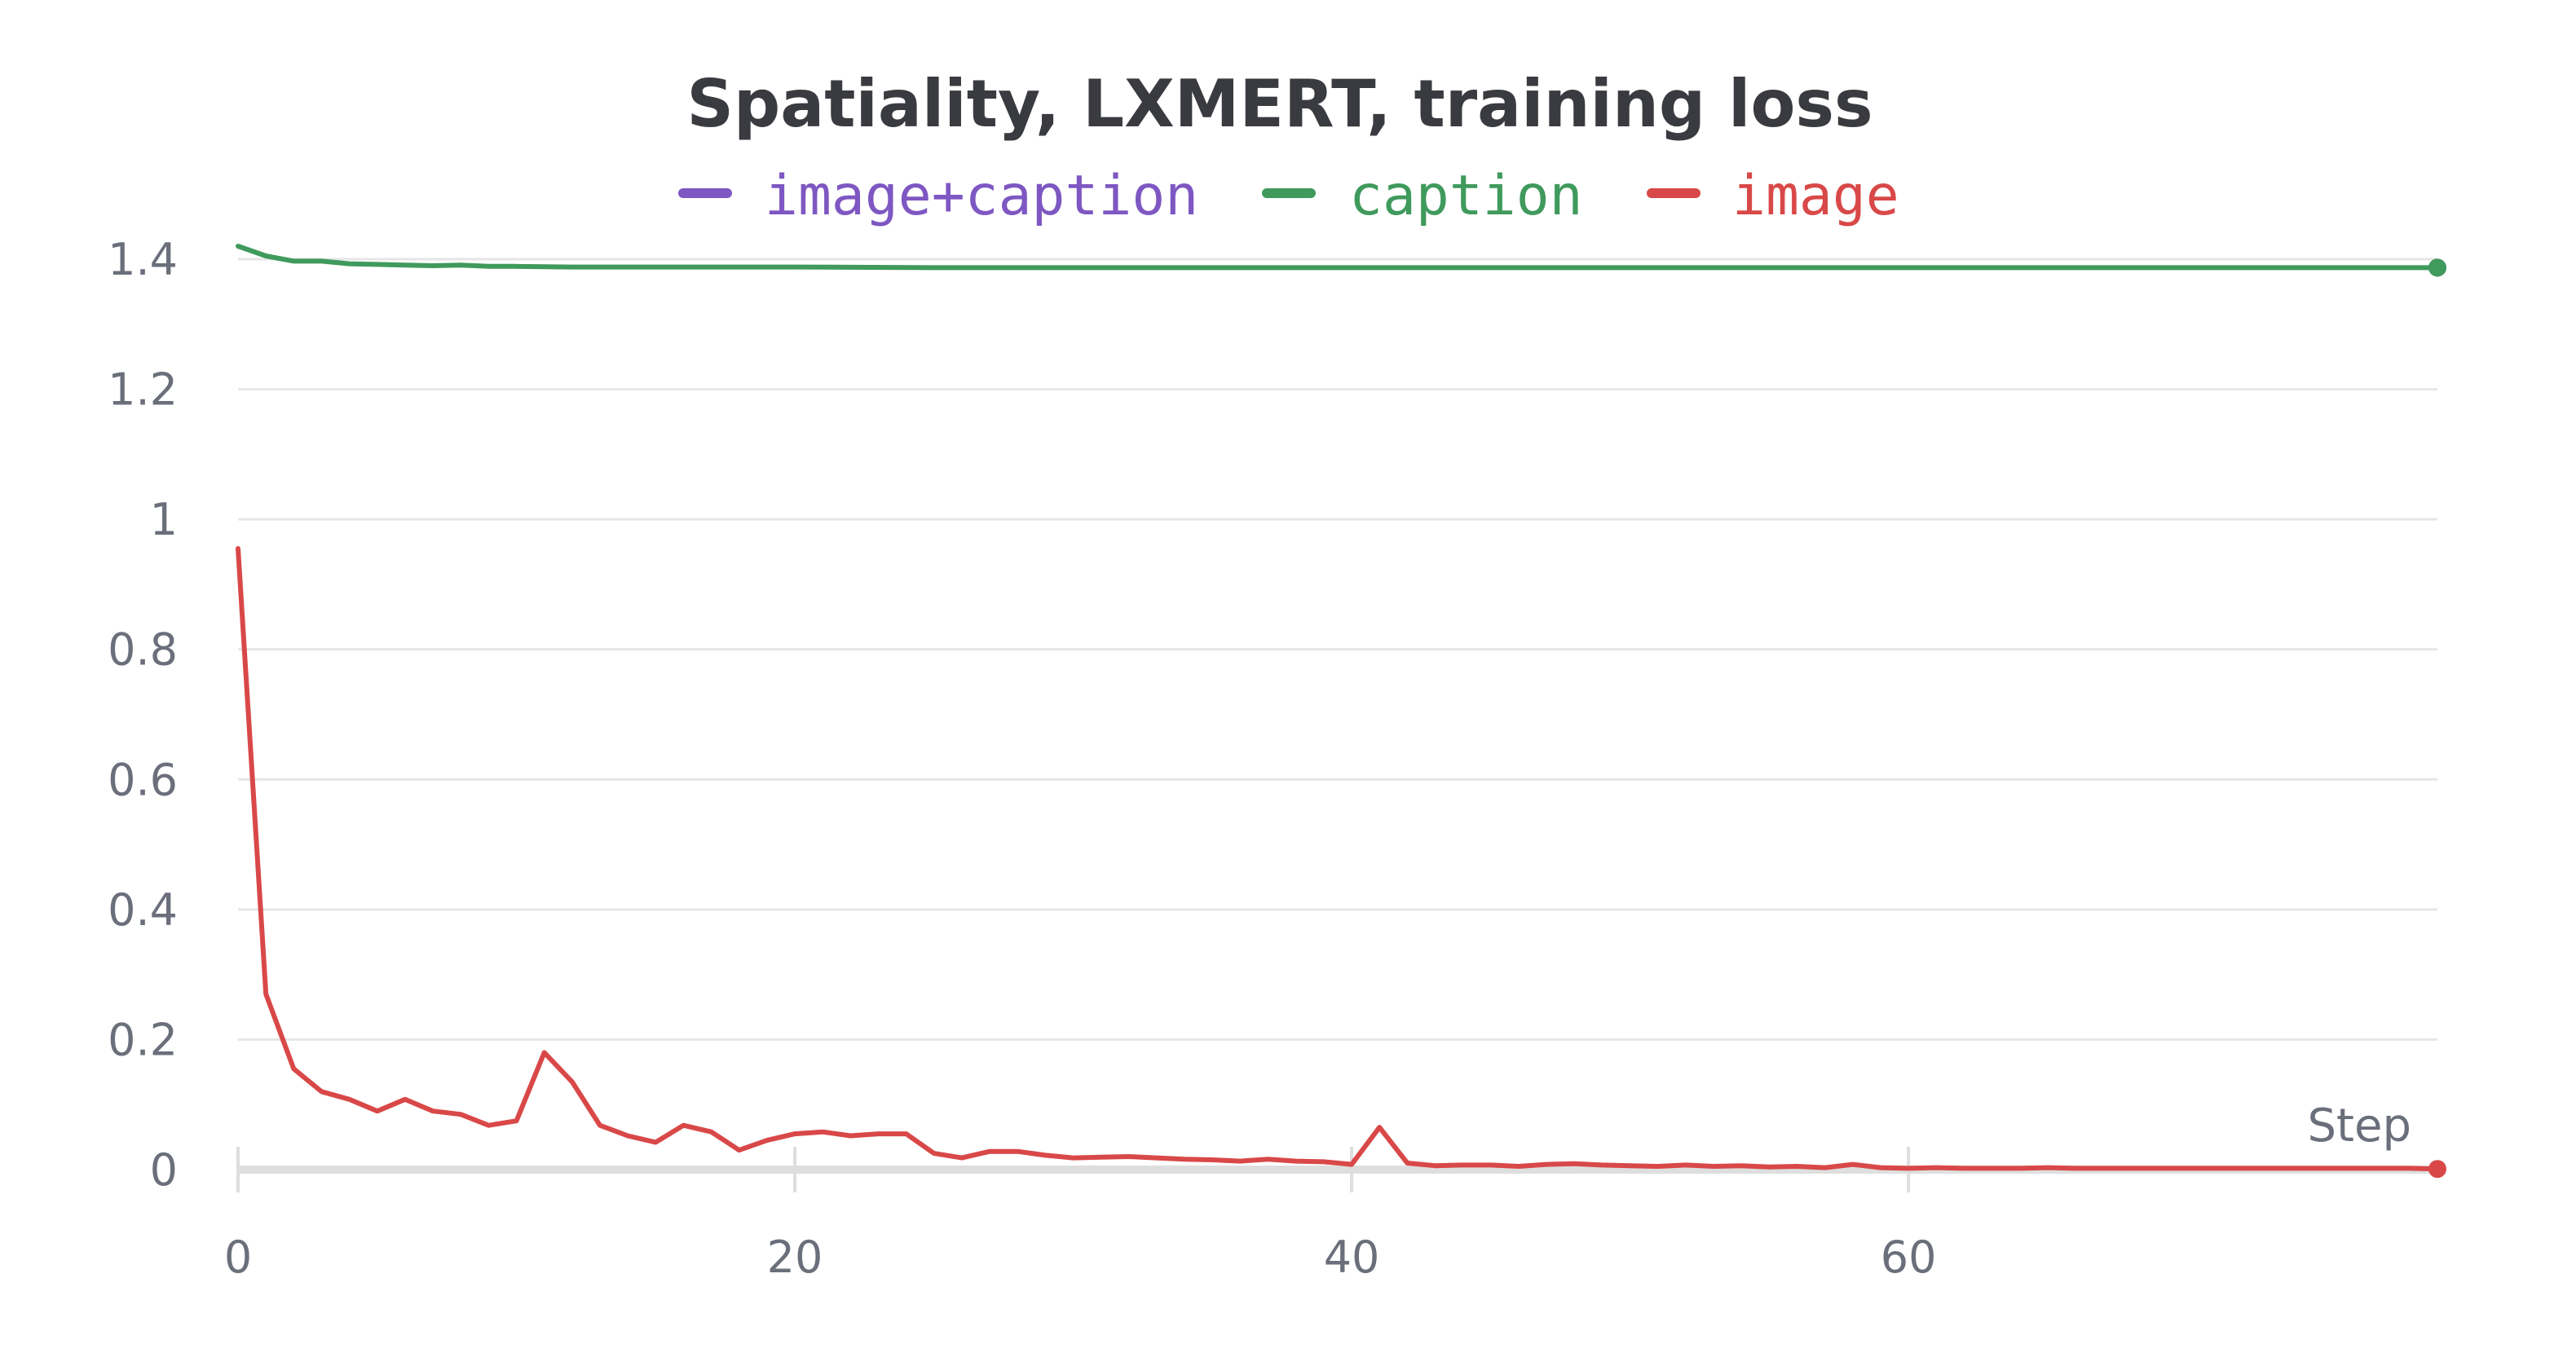 The image size is (2576, 1353). What do you see at coordinates (795, 1257) in the screenshot?
I see `x-tick-label-1: 20` at bounding box center [795, 1257].